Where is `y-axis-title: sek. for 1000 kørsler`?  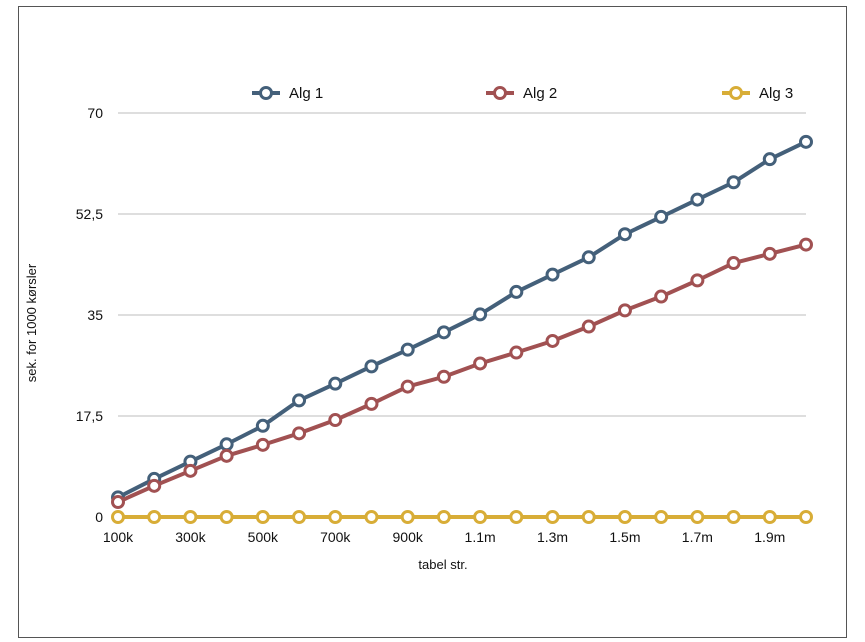
y-axis-title: sek. for 1000 kørsler is located at coordinates (31, 322).